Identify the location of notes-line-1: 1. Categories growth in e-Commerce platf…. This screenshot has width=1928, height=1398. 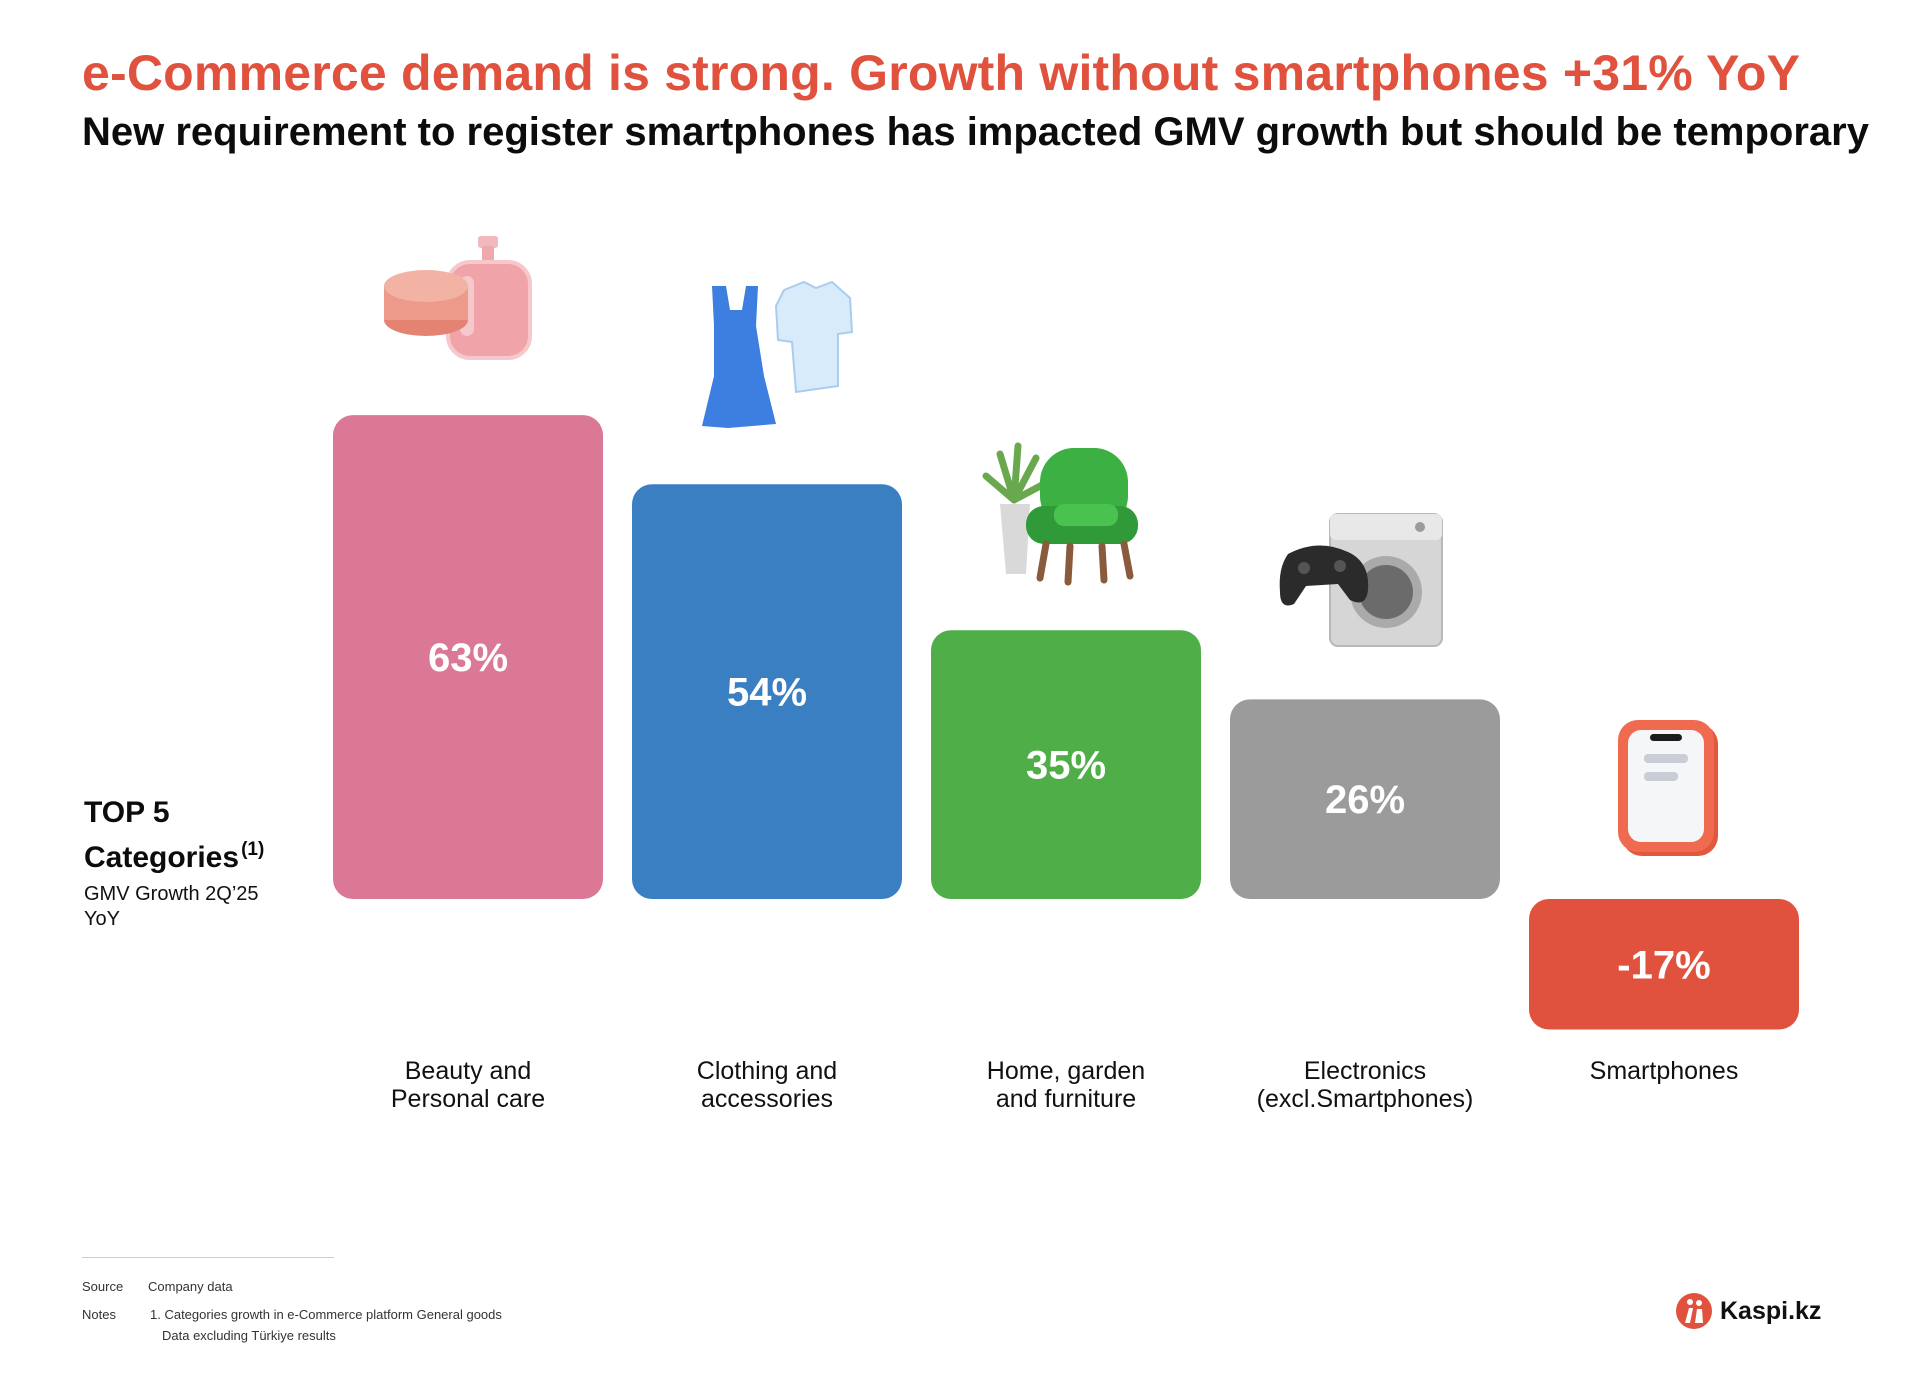
(326, 1314).